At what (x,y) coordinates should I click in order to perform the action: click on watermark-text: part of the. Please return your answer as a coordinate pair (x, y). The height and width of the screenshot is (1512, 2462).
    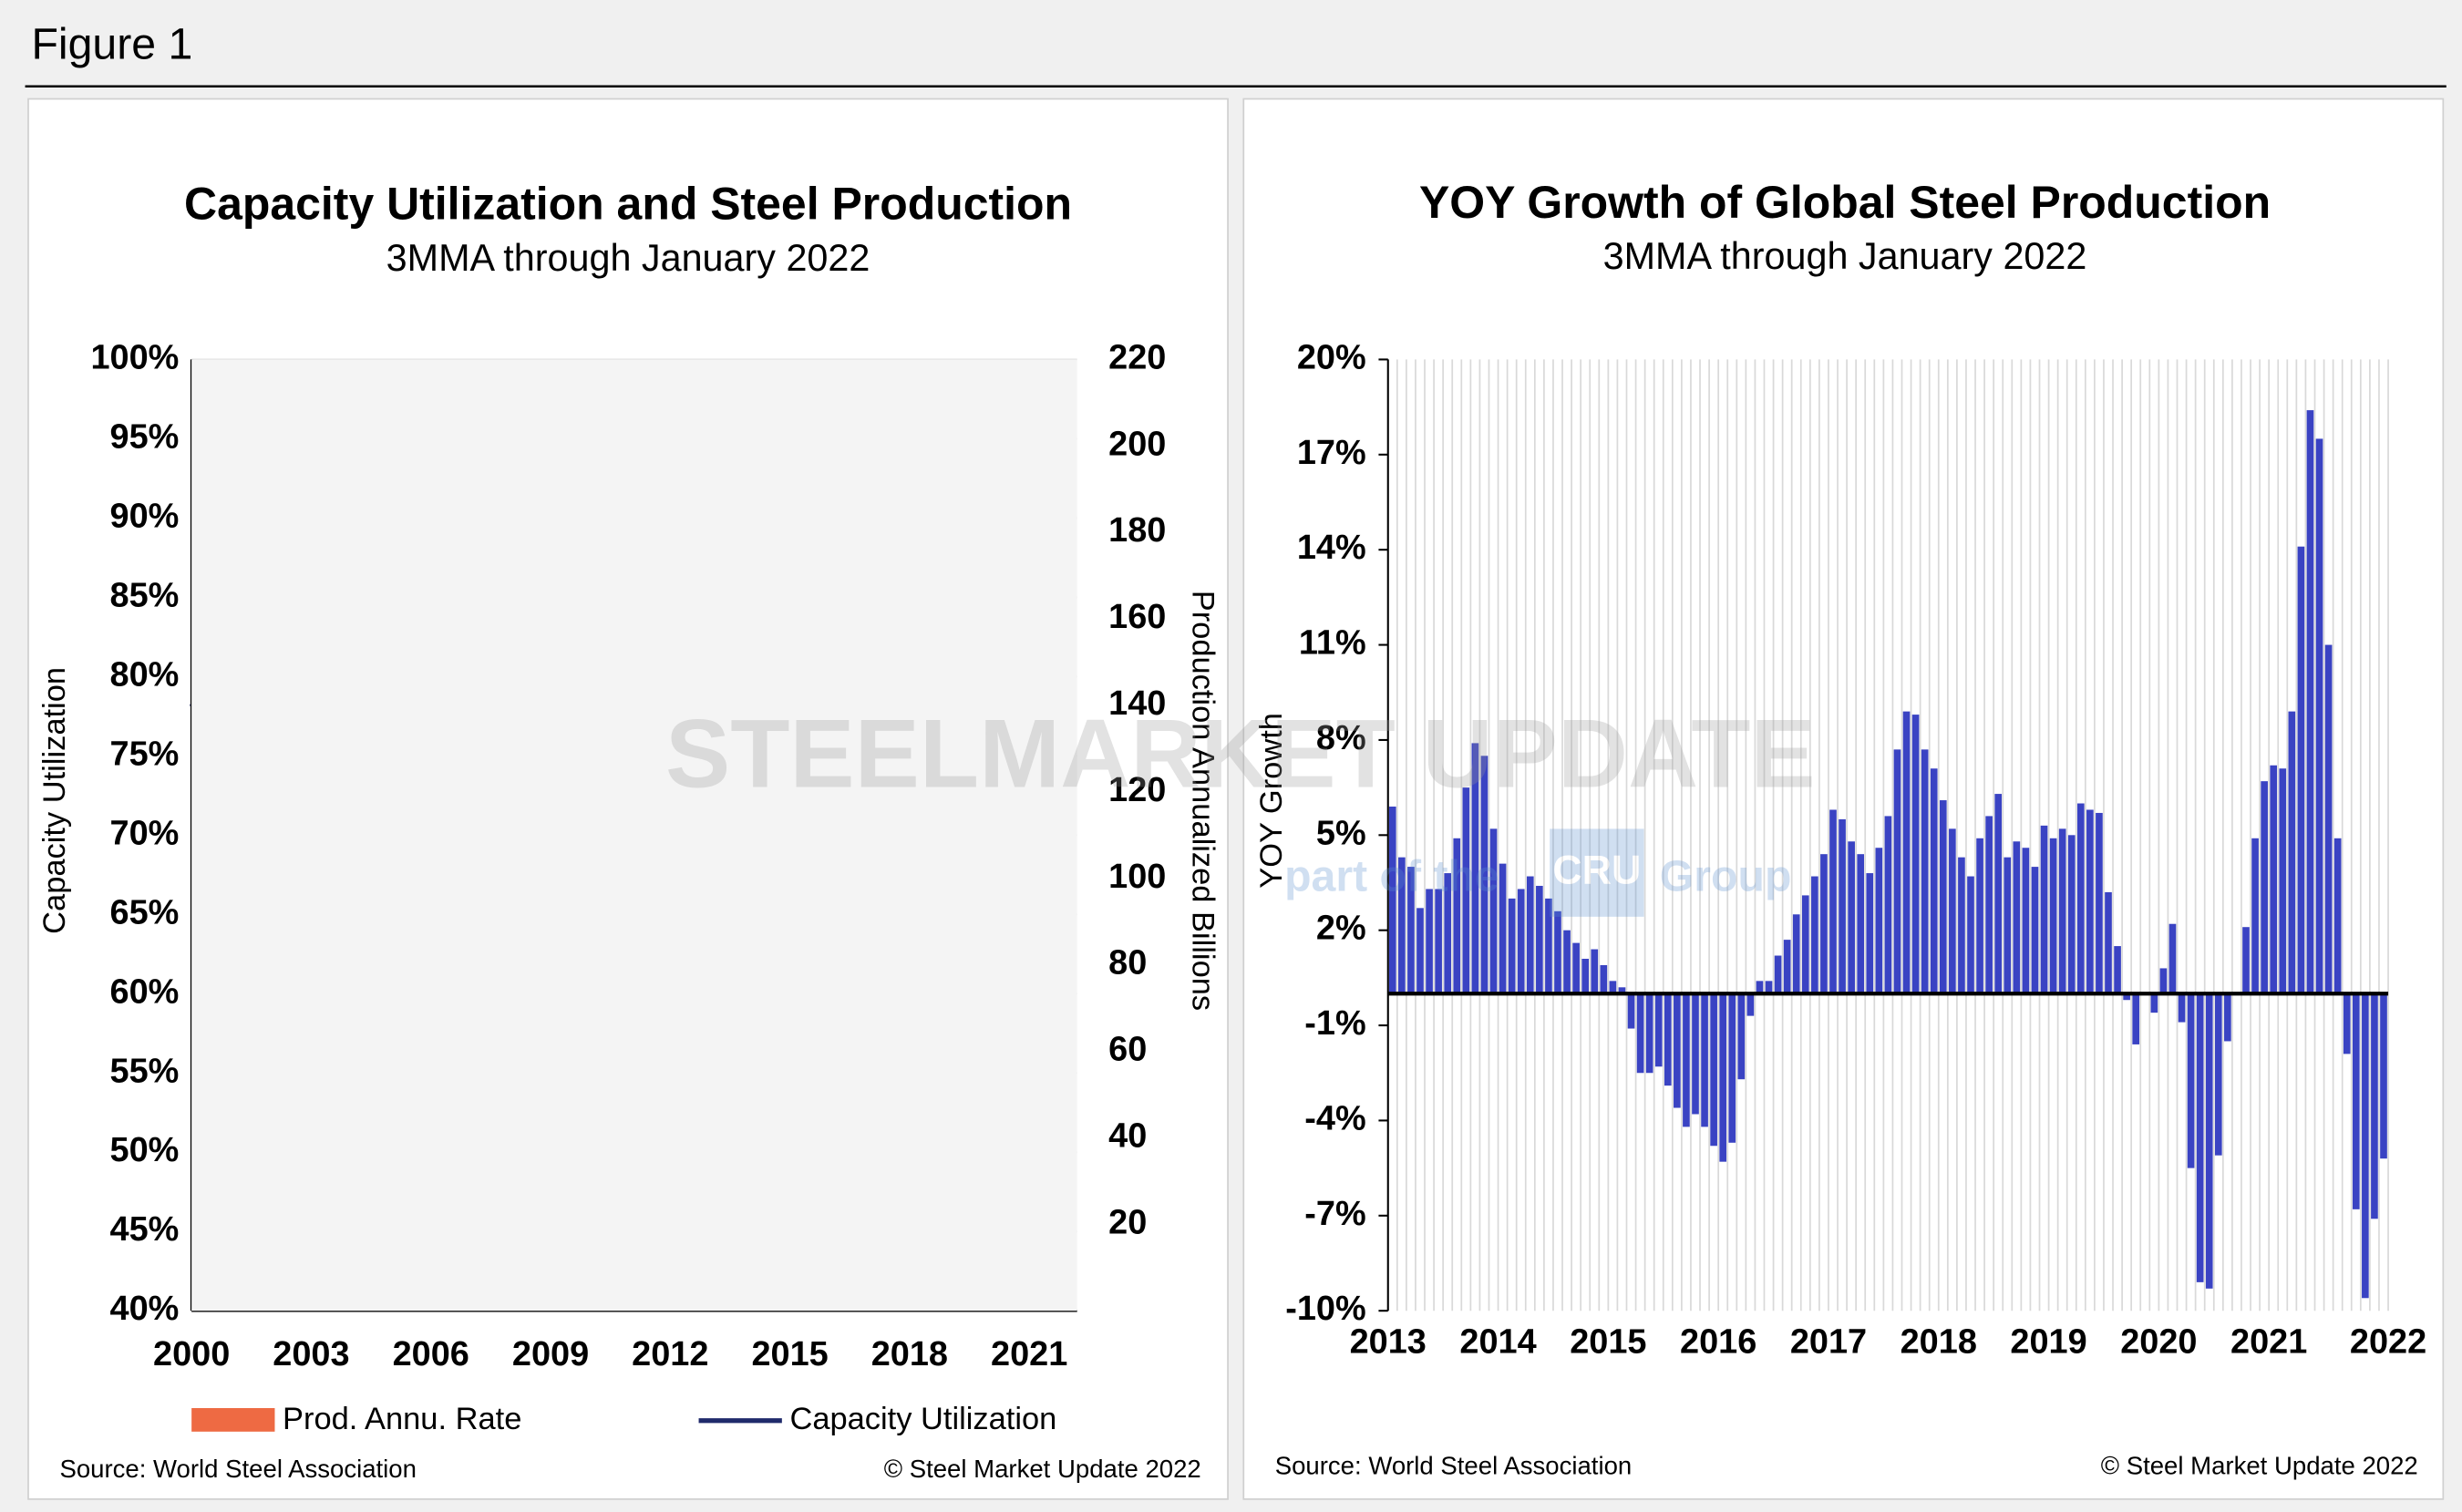
    Looking at the image, I should click on (1391, 876).